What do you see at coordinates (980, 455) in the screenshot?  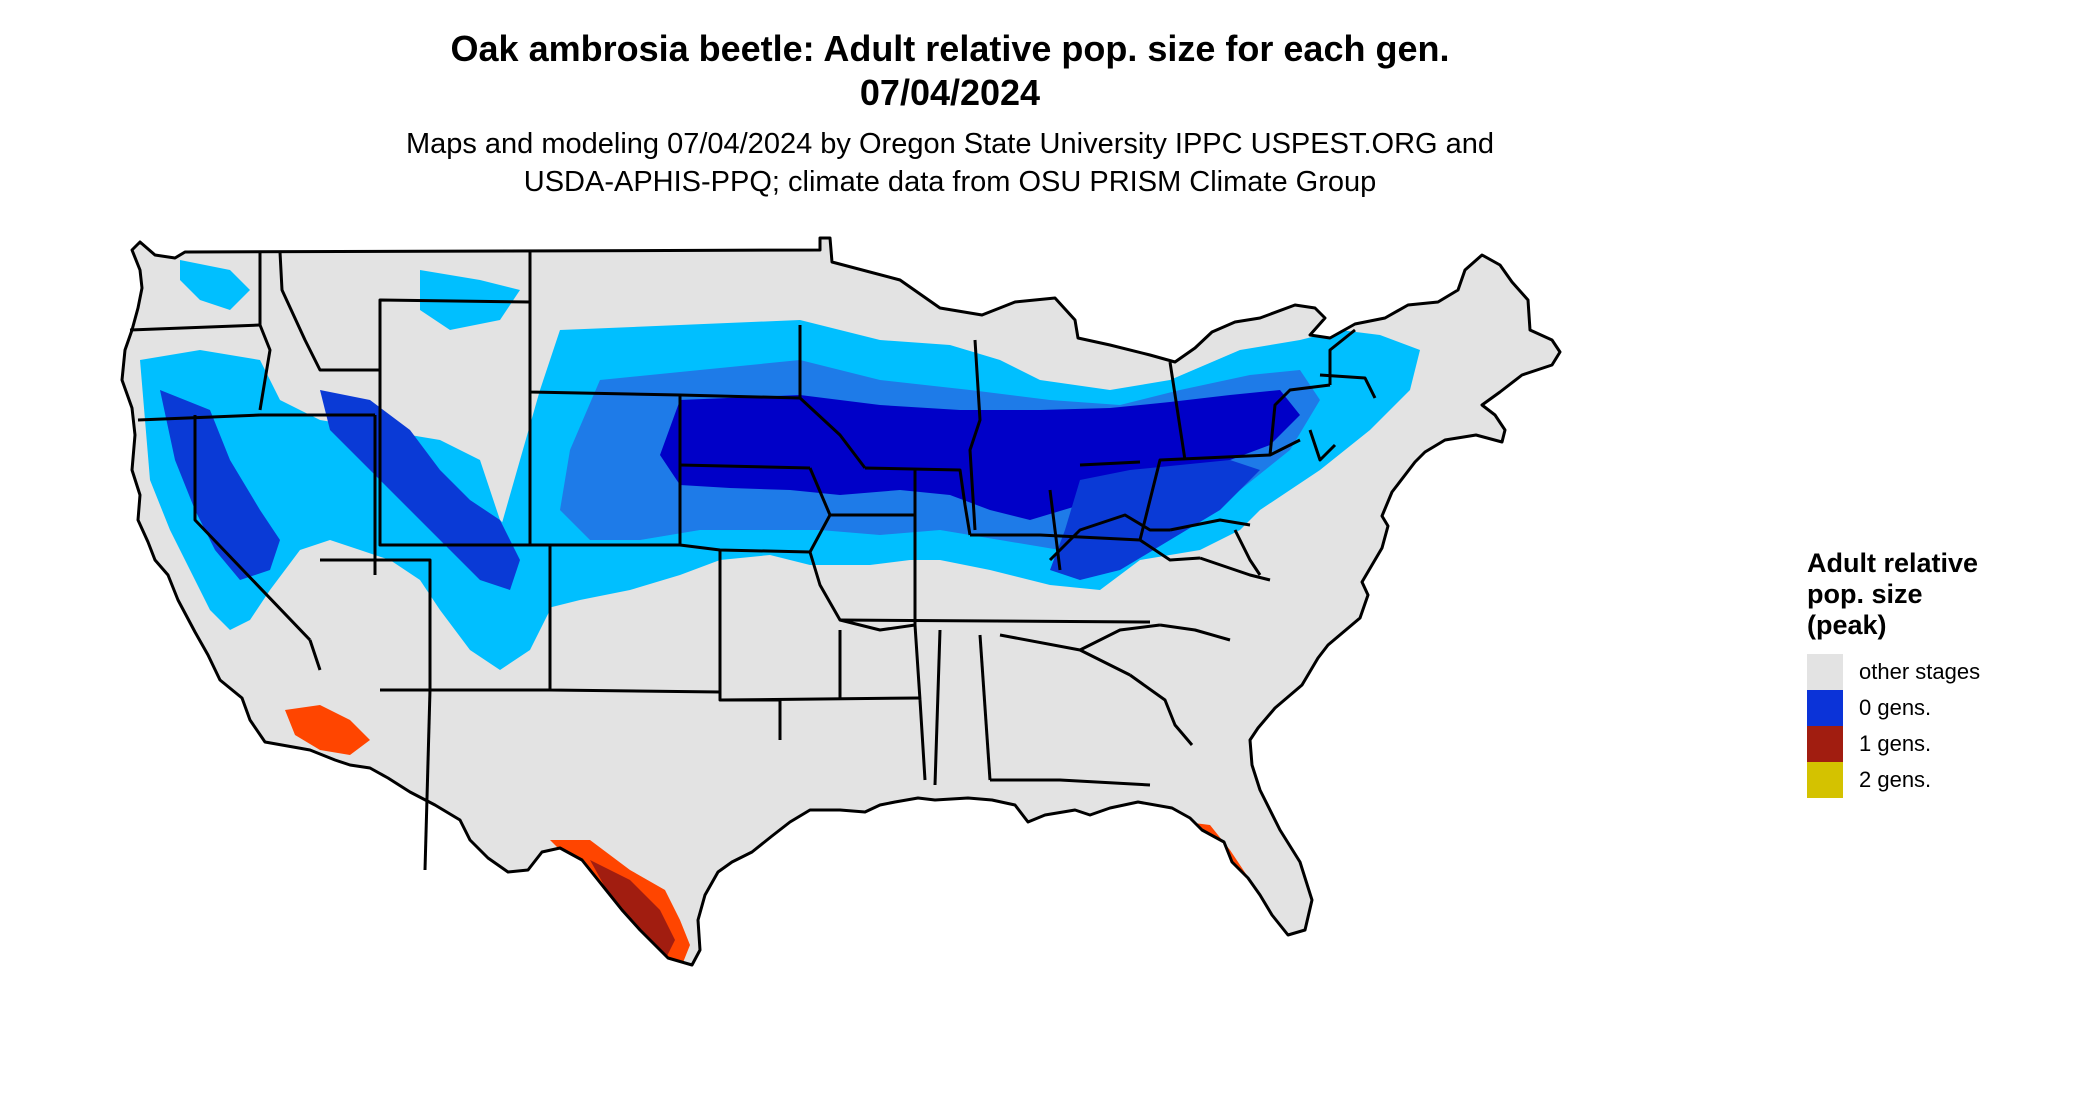 I see `zone-dark-blue-core` at bounding box center [980, 455].